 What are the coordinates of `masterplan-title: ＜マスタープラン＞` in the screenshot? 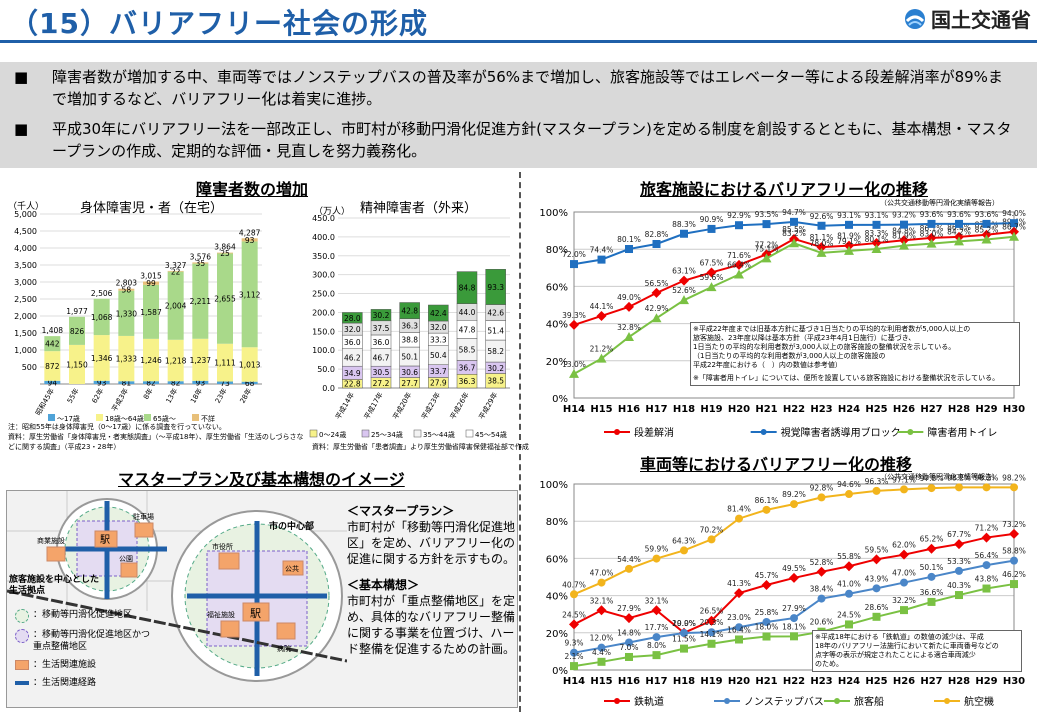 It's located at (401, 511).